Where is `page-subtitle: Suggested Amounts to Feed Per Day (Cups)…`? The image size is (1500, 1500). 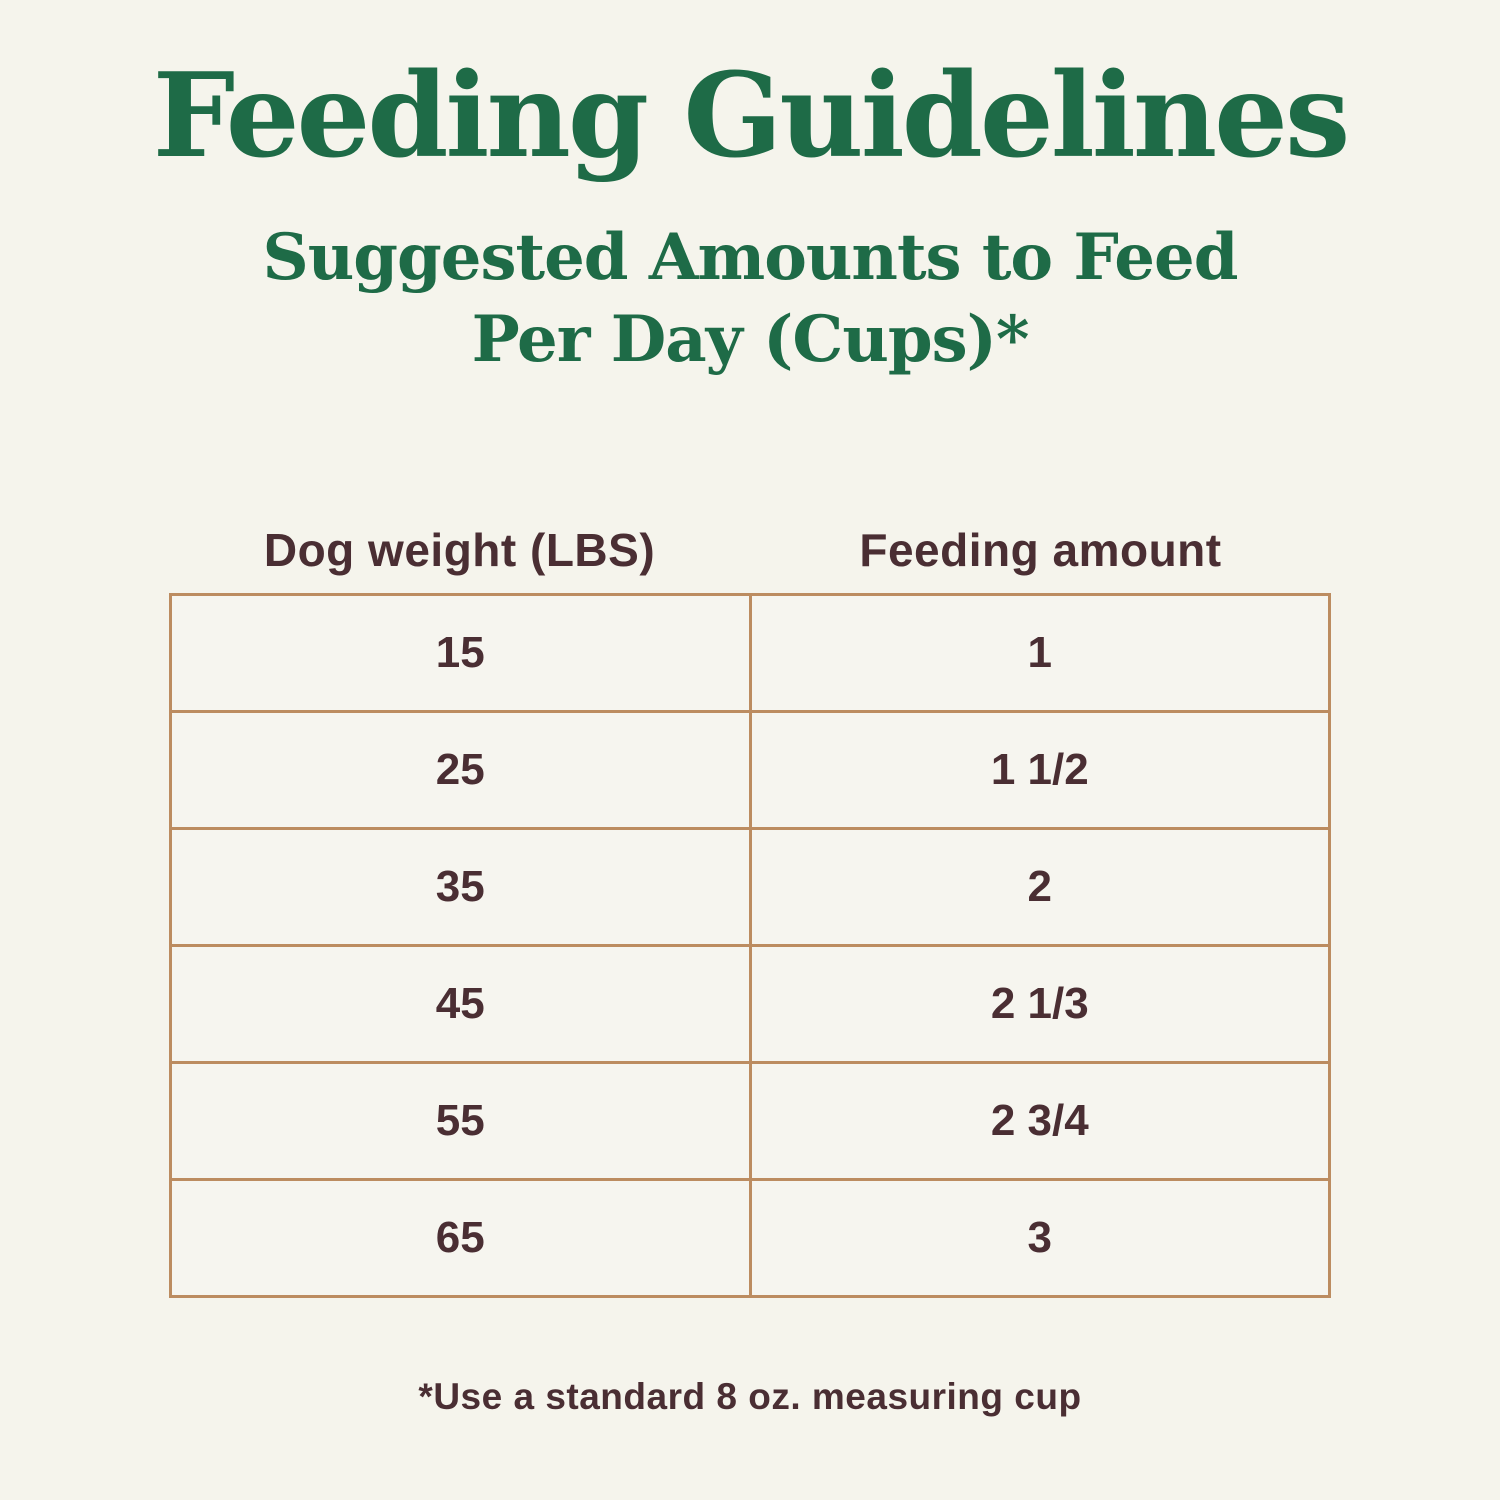
page-subtitle: Suggested Amounts to Feed Per Day (Cups)… is located at coordinates (750, 299).